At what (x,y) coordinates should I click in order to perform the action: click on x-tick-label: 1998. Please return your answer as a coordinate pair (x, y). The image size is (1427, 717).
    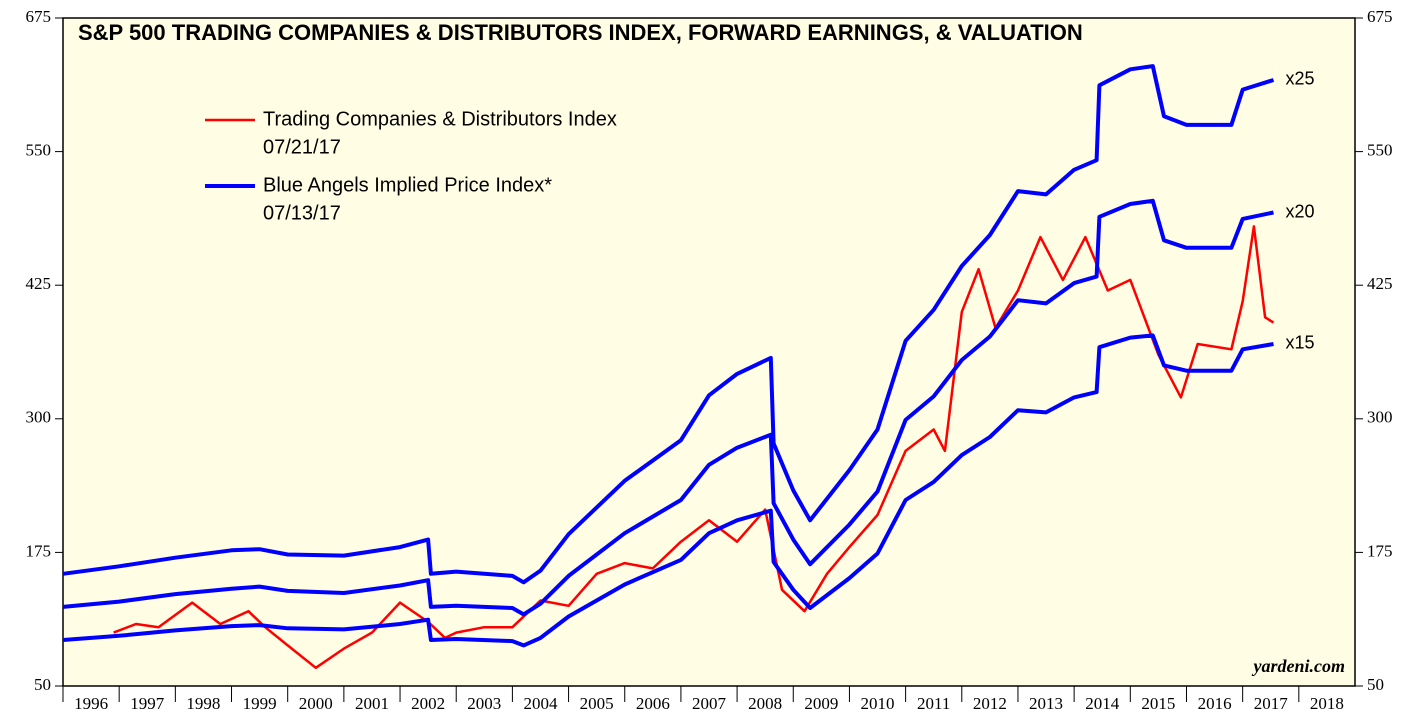
    Looking at the image, I should click on (203, 703).